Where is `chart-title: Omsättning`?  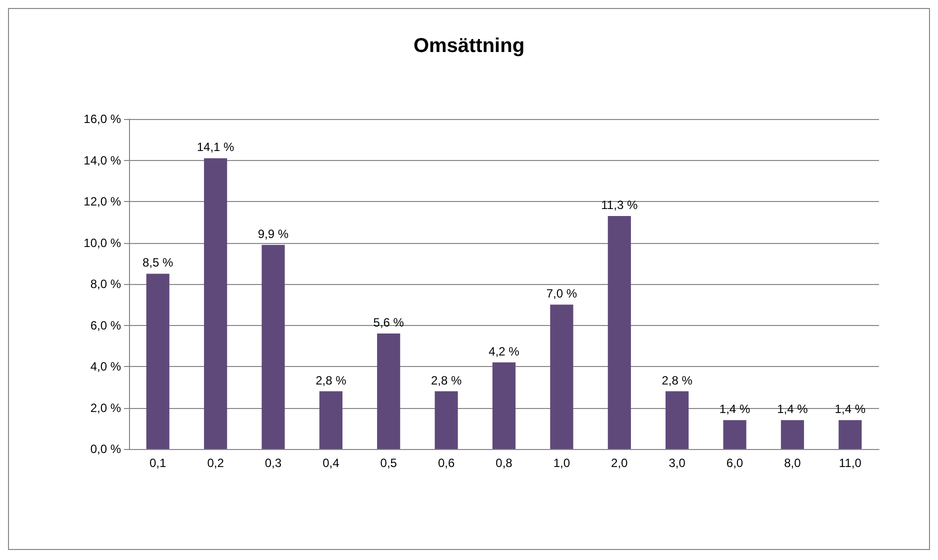 chart-title: Omsättning is located at coordinates (469, 46).